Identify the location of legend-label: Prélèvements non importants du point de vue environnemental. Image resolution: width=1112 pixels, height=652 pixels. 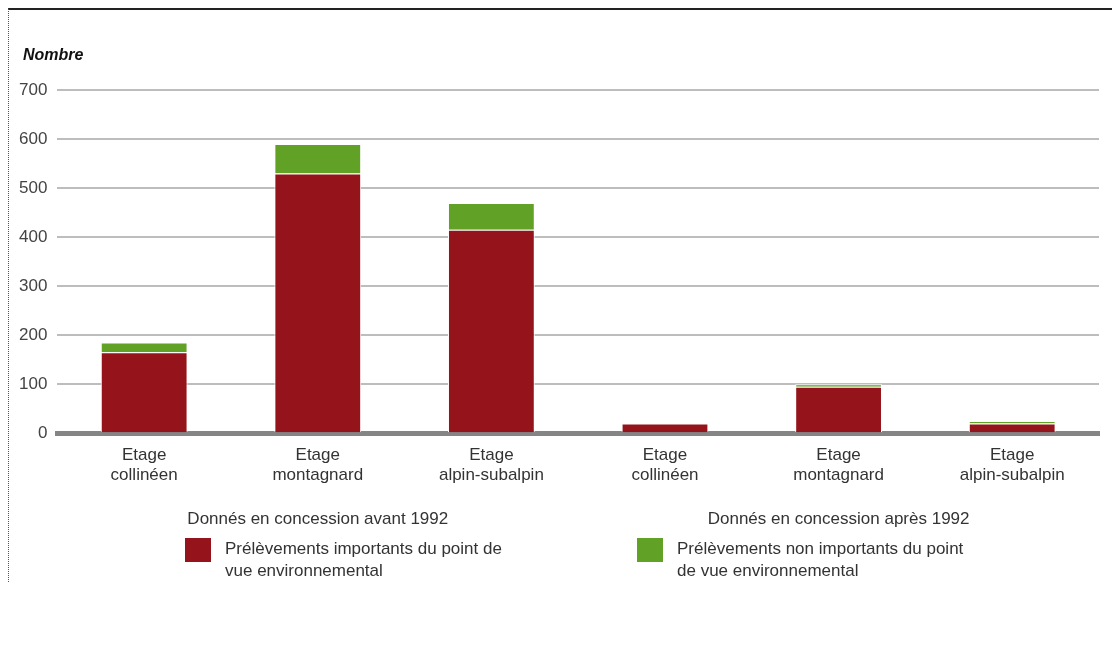
(821, 560).